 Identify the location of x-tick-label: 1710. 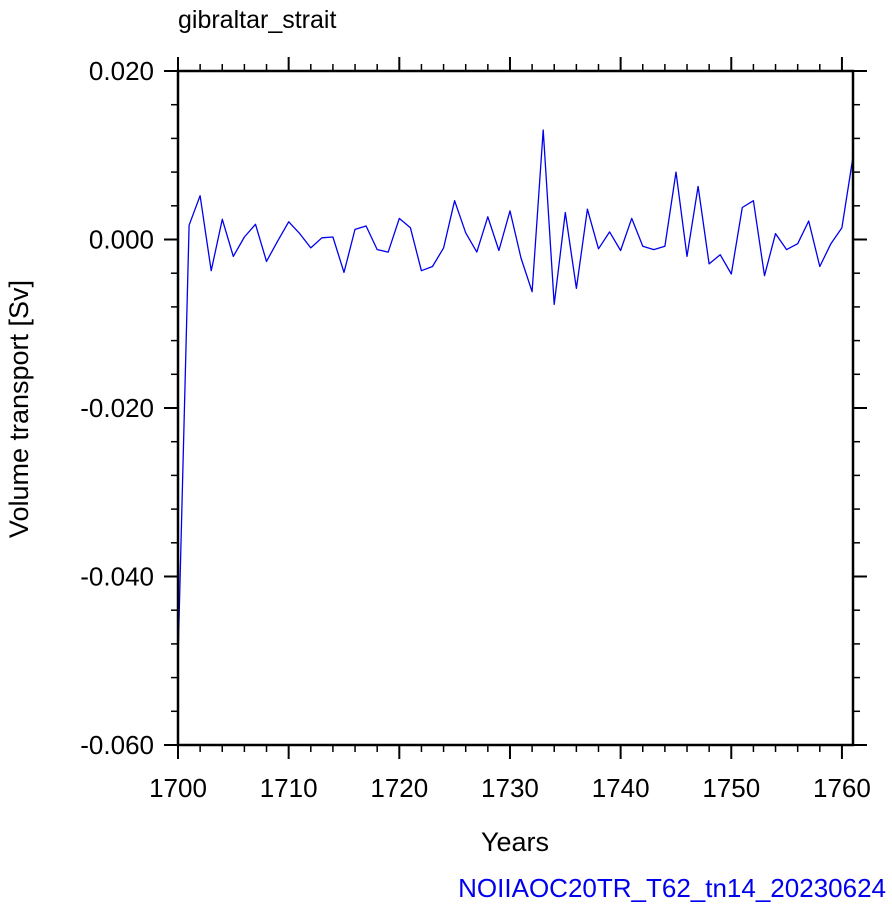
(289, 788).